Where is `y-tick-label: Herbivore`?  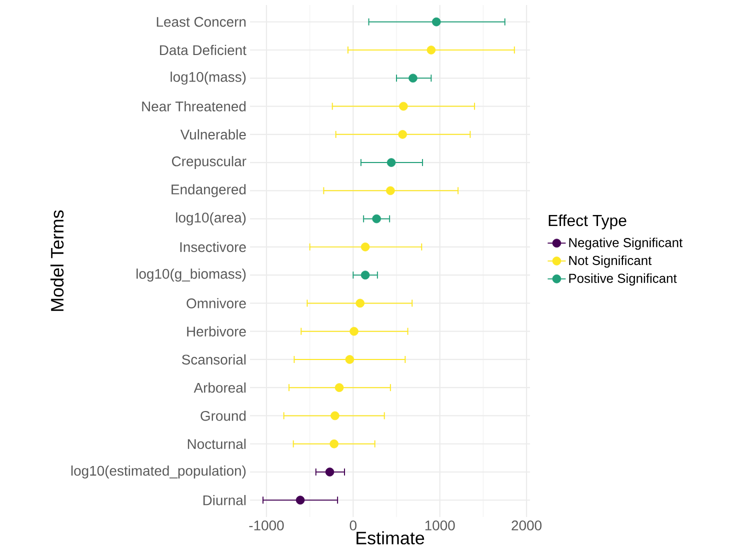
y-tick-label: Herbivore is located at coordinates (216, 331).